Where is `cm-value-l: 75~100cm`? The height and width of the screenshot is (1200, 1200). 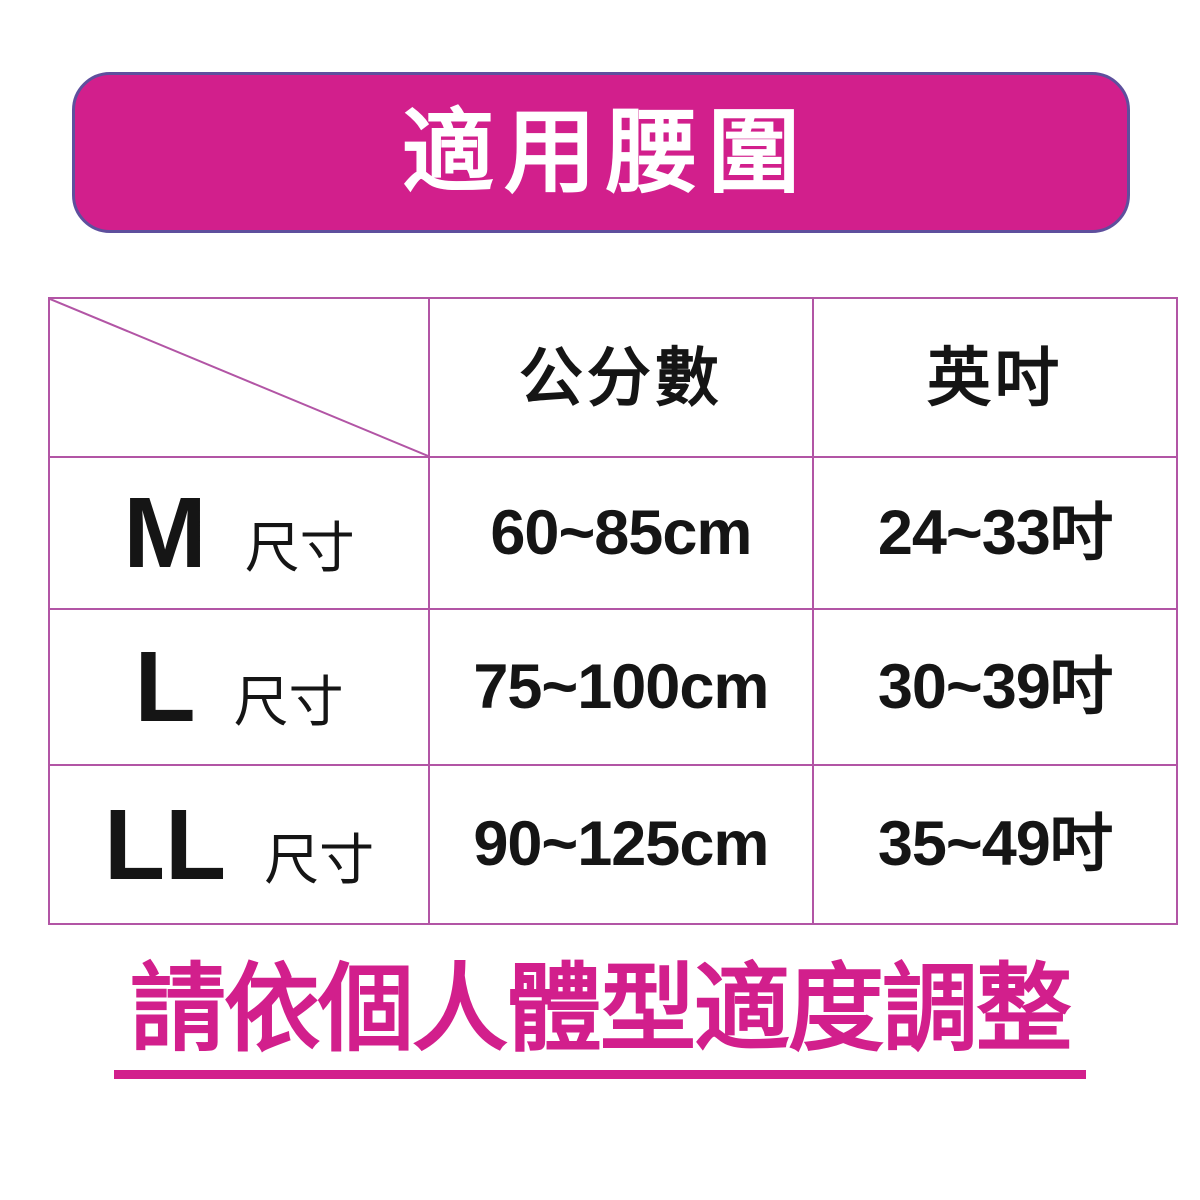 cm-value-l: 75~100cm is located at coordinates (621, 686).